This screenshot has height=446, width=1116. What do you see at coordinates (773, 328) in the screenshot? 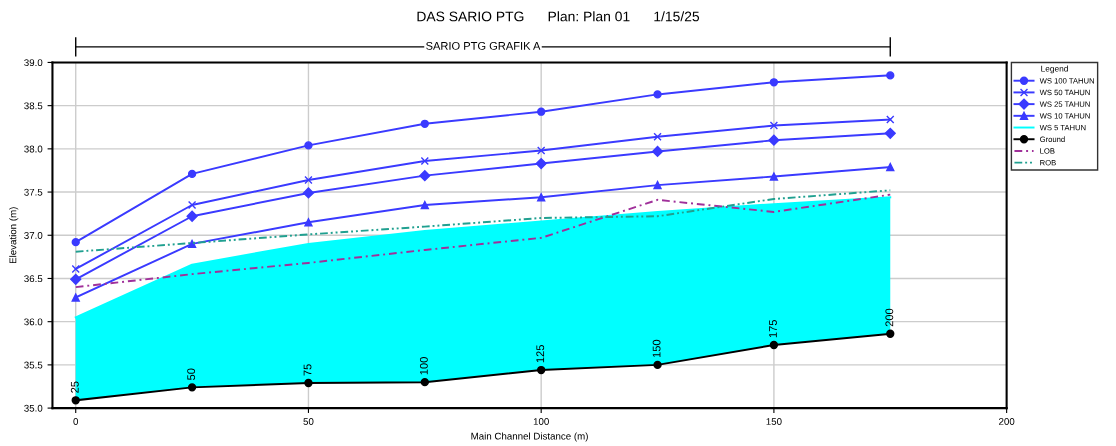
I see `annotation: 175` at bounding box center [773, 328].